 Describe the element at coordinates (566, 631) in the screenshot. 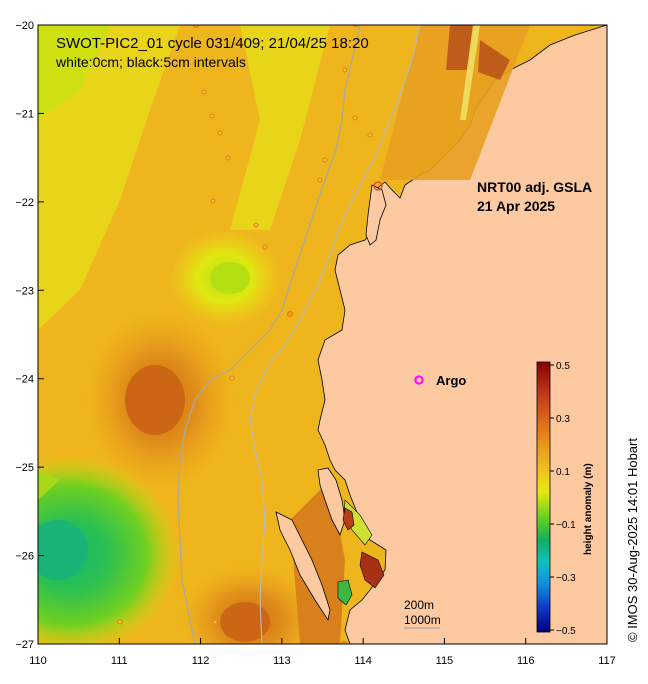

I see `colorbar-tick-label: −0.5` at that location.